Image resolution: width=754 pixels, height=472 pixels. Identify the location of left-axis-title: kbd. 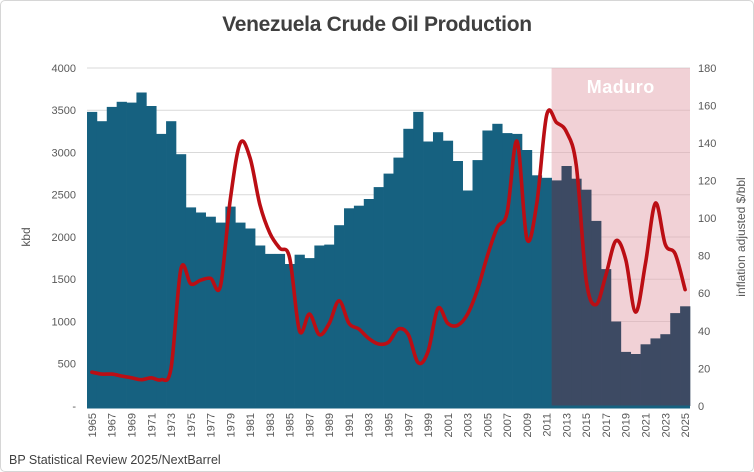
(26, 237).